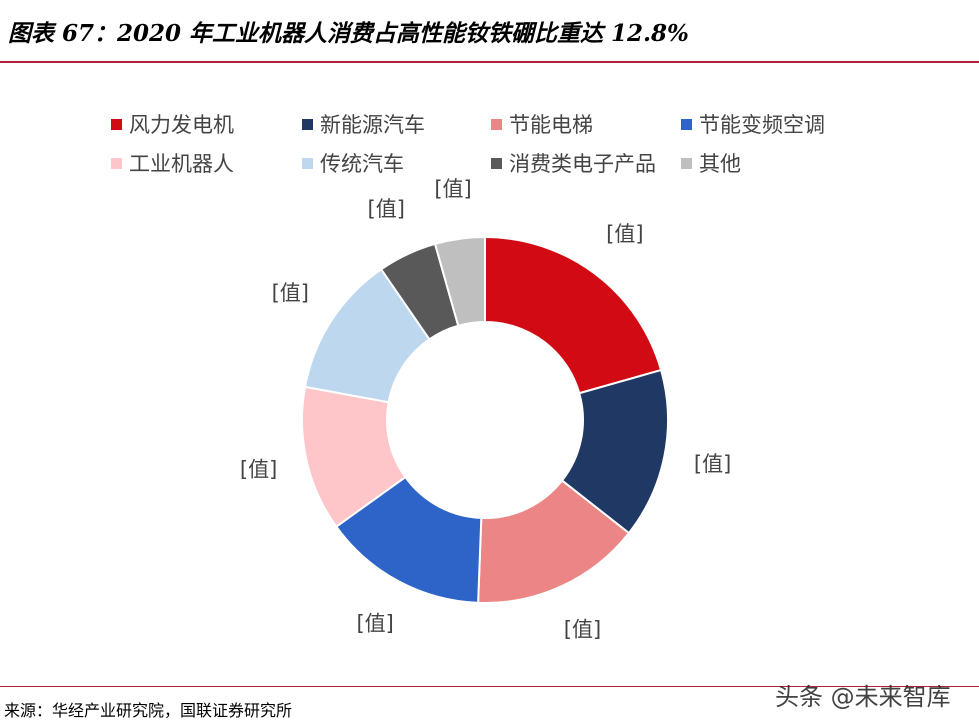  I want to click on legend-item: 节能电梯, so click(542, 124).